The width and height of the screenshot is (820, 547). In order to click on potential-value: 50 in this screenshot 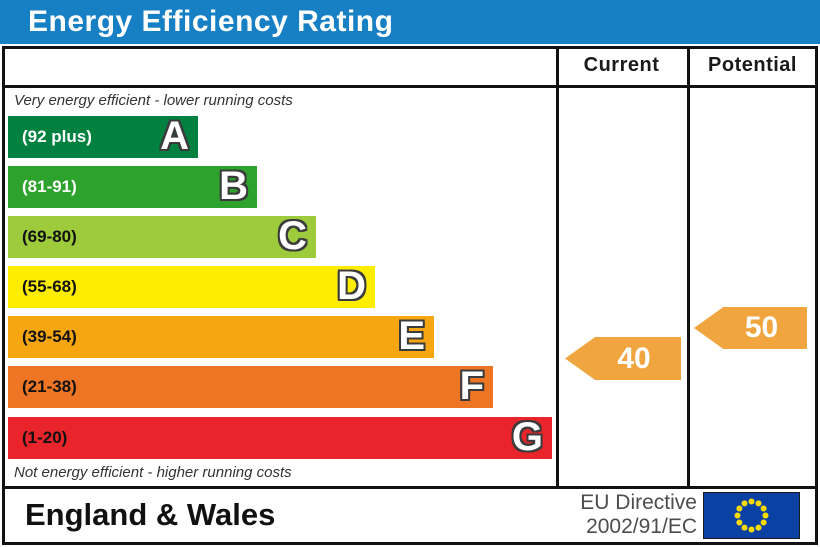, I will do `click(761, 327)`.